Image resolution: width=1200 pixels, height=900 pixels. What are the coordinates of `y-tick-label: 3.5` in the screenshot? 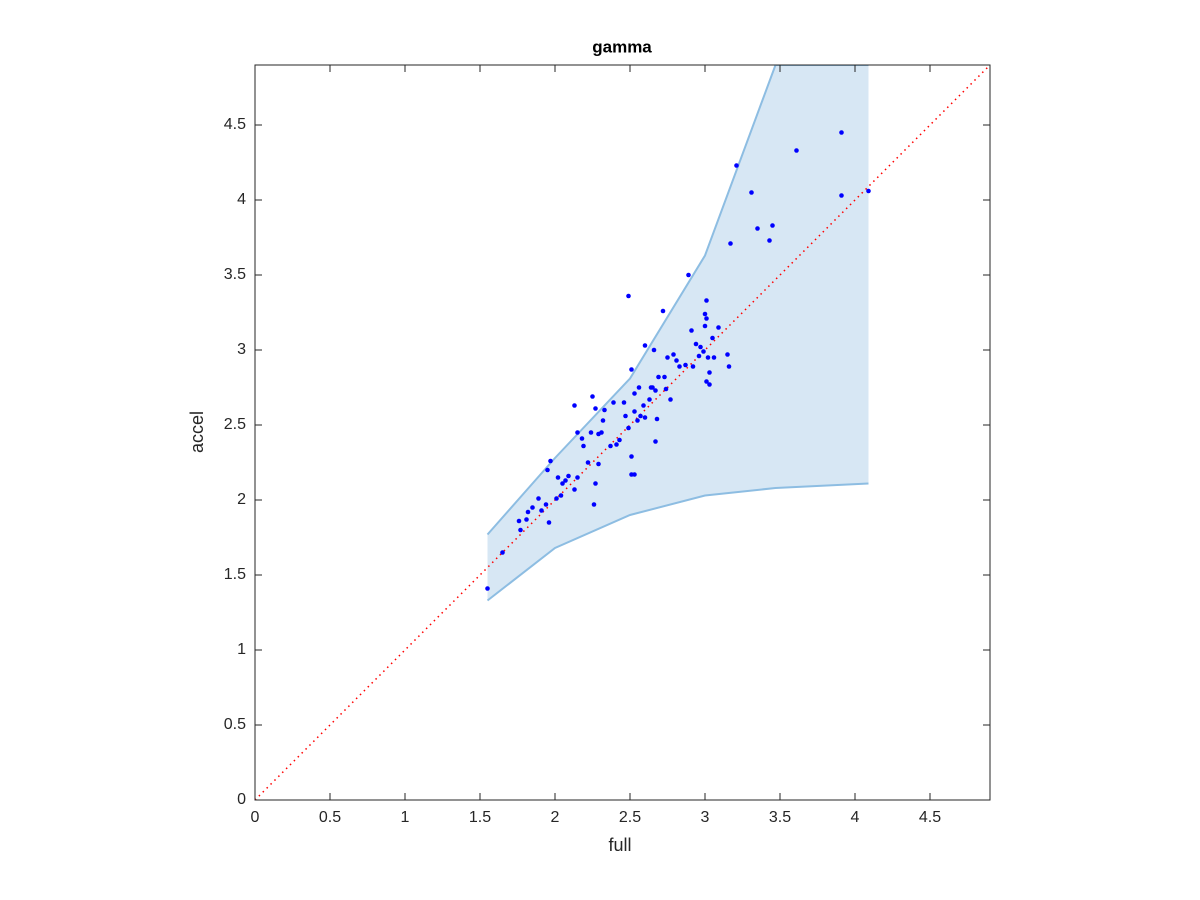 It's located at (235, 274).